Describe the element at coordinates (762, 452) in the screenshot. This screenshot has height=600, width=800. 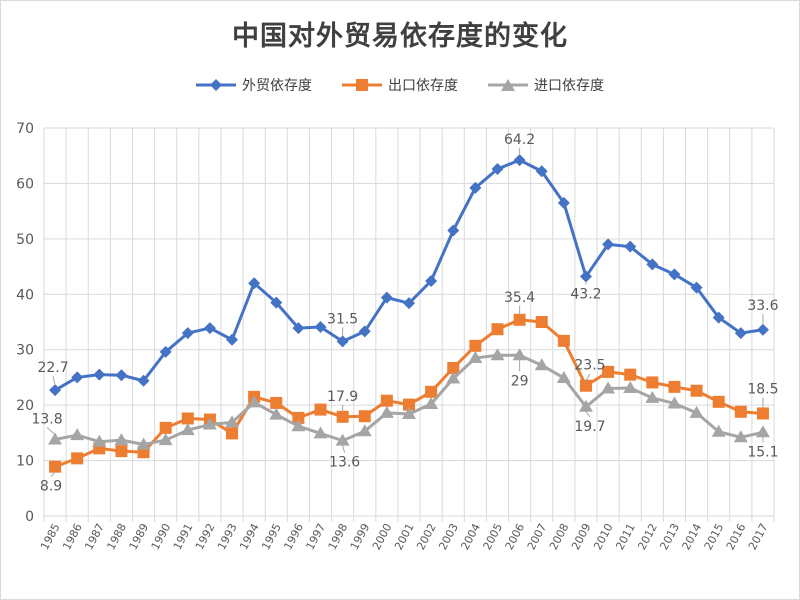
I see `data-label: 15.1` at that location.